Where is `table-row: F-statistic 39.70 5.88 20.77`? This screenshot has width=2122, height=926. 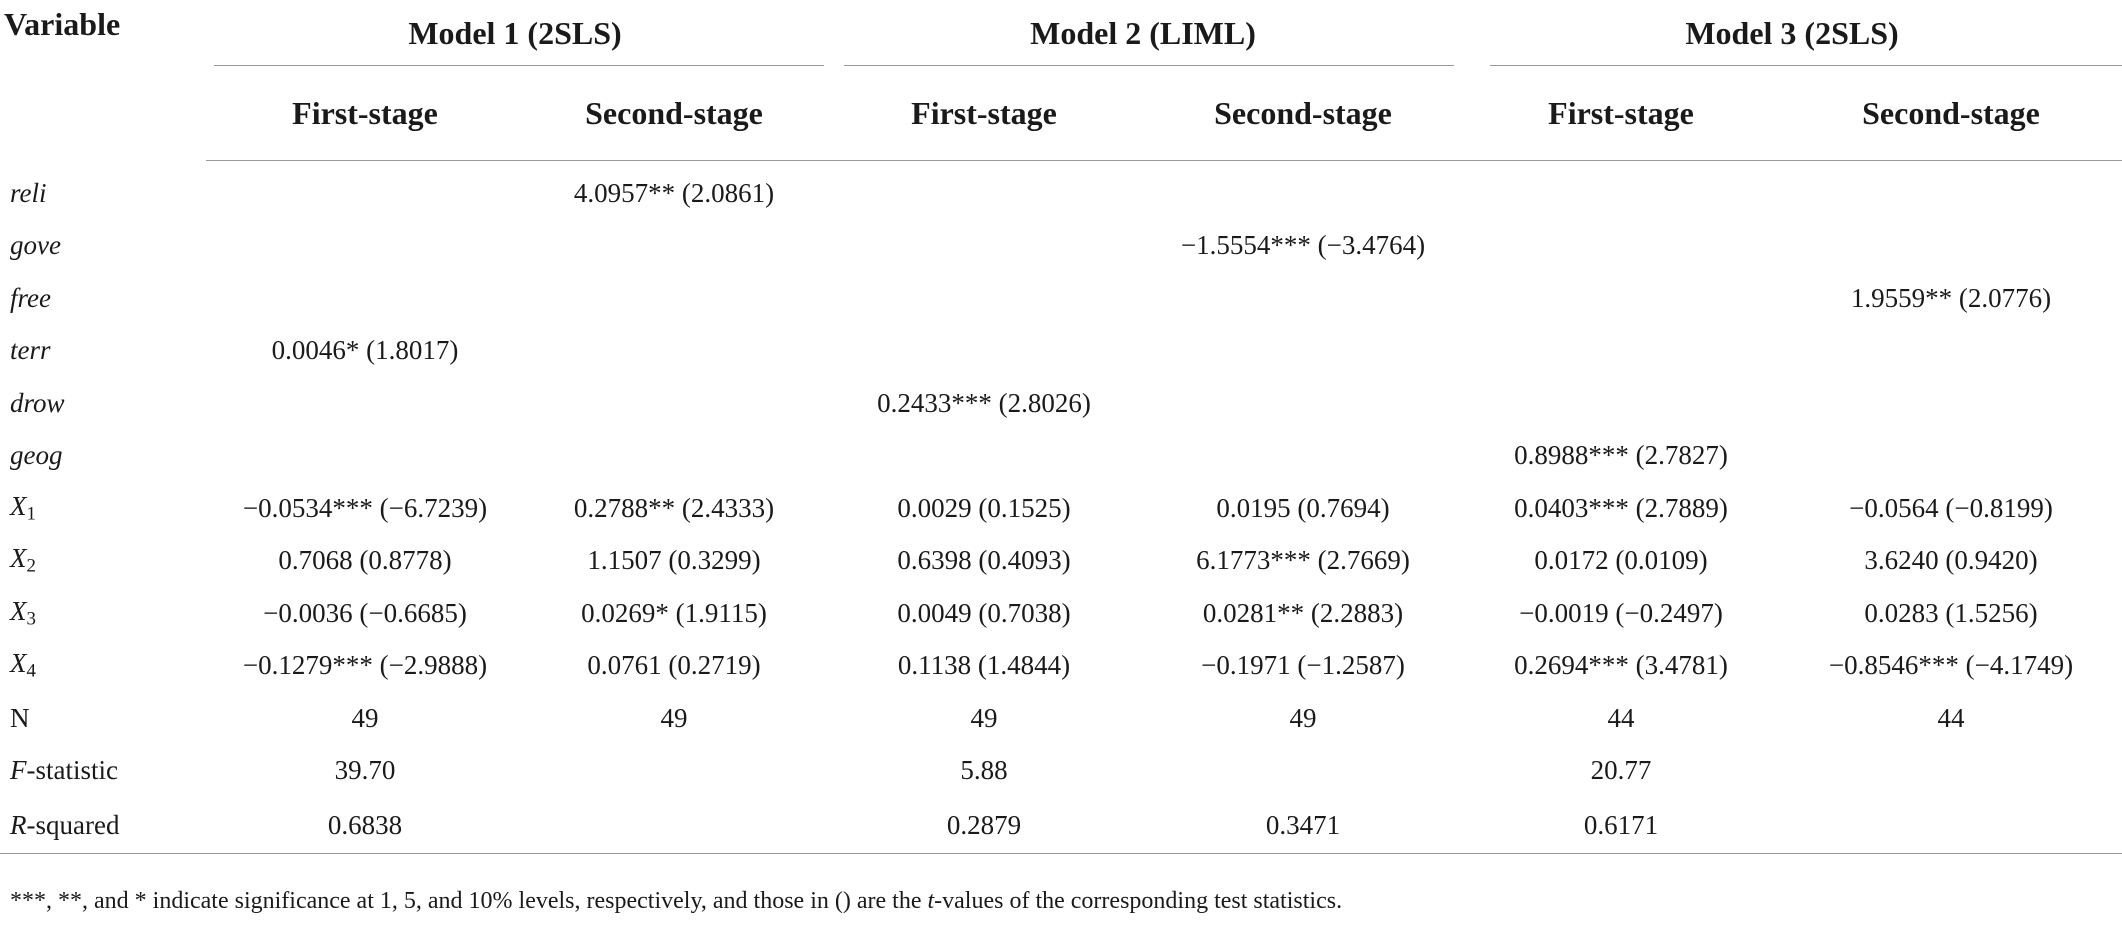
table-row: F-statistic 39.70 5.88 20.77 is located at coordinates (1061, 771).